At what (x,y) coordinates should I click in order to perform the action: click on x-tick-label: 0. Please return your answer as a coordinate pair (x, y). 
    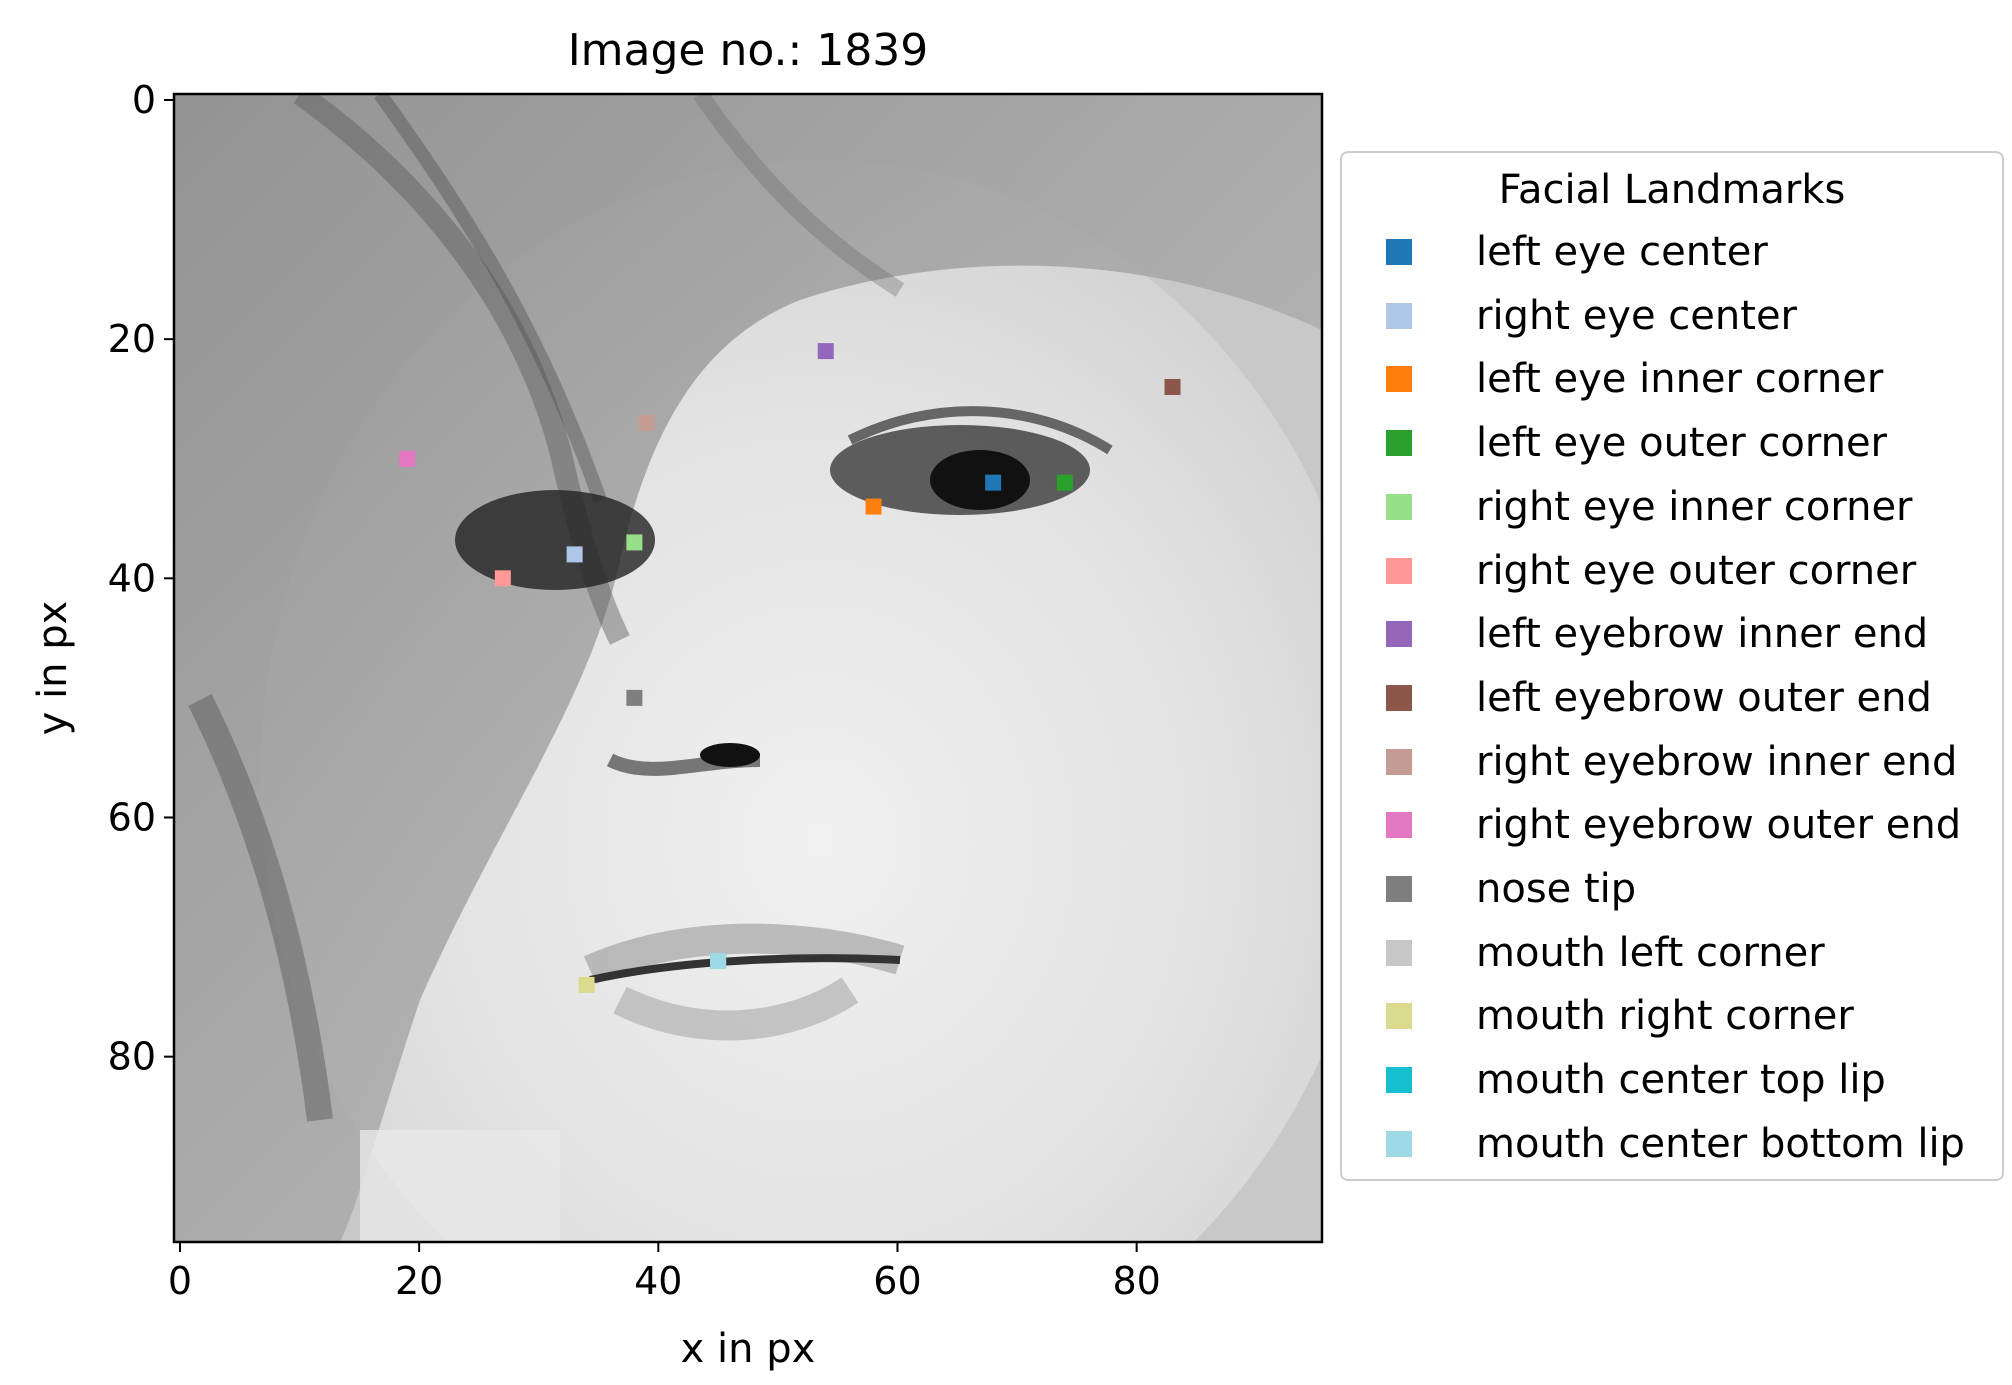
    Looking at the image, I should click on (180, 1281).